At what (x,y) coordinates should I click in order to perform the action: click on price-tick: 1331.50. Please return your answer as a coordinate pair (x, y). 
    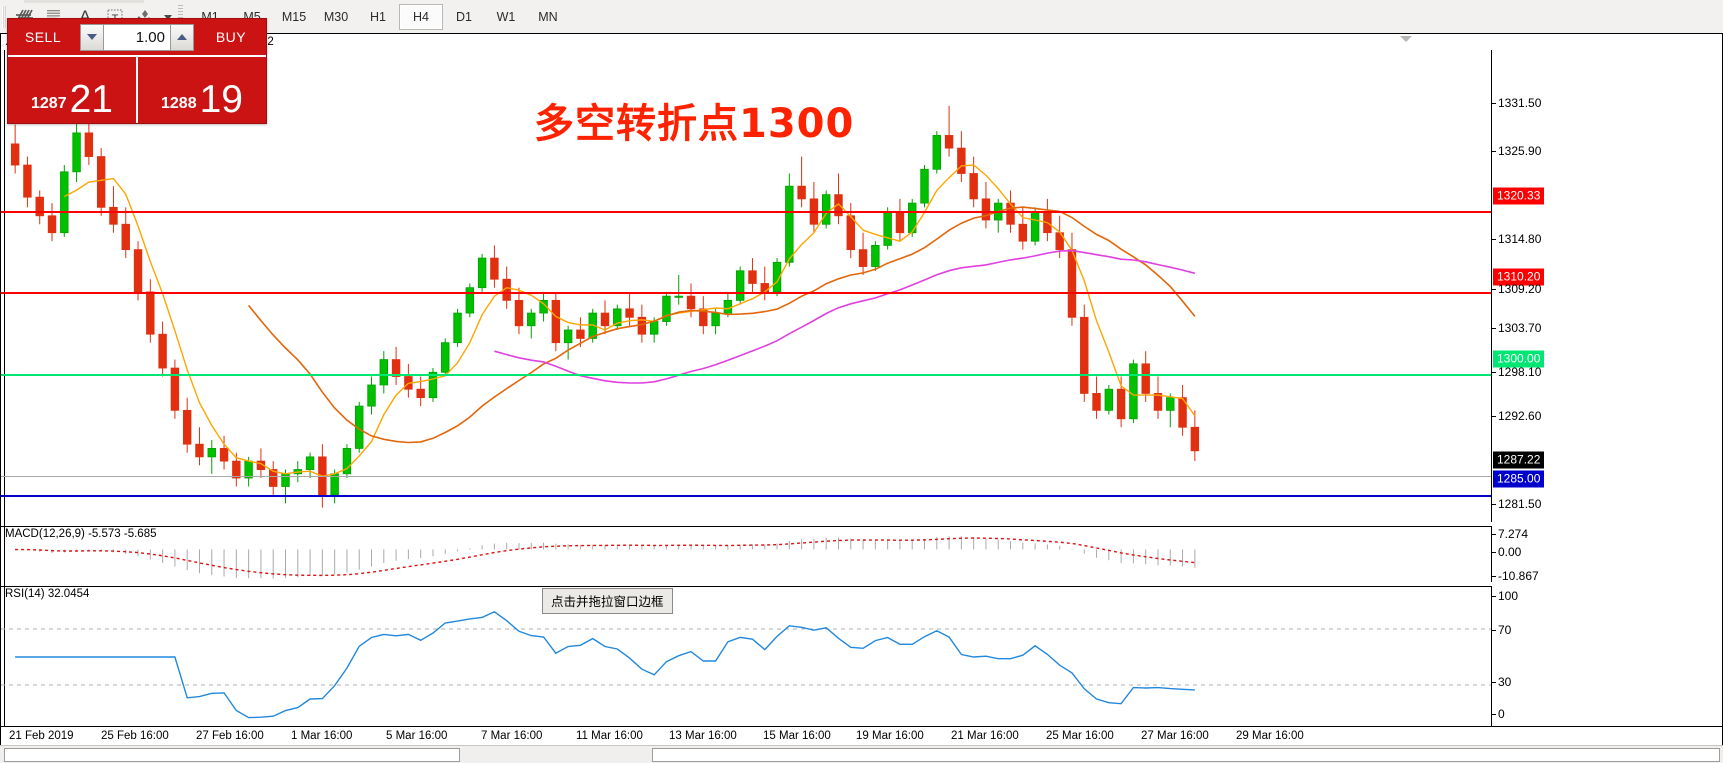
    Looking at the image, I should click on (1516, 103).